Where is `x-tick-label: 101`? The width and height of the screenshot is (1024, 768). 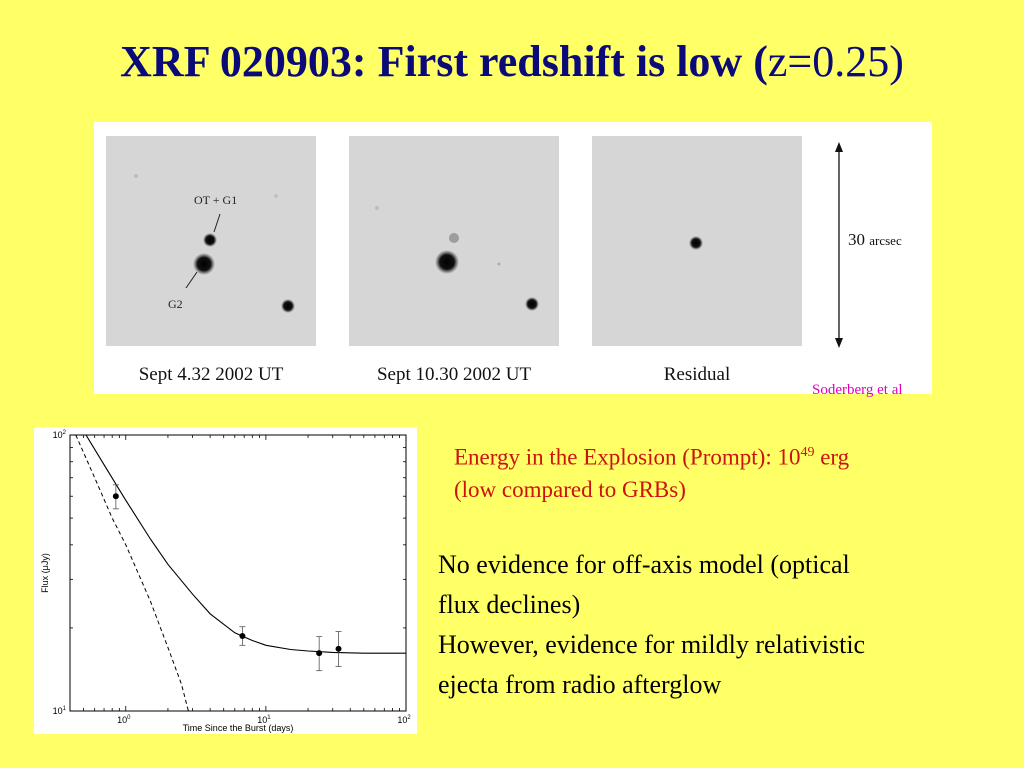
x-tick-label: 101 is located at coordinates (264, 720).